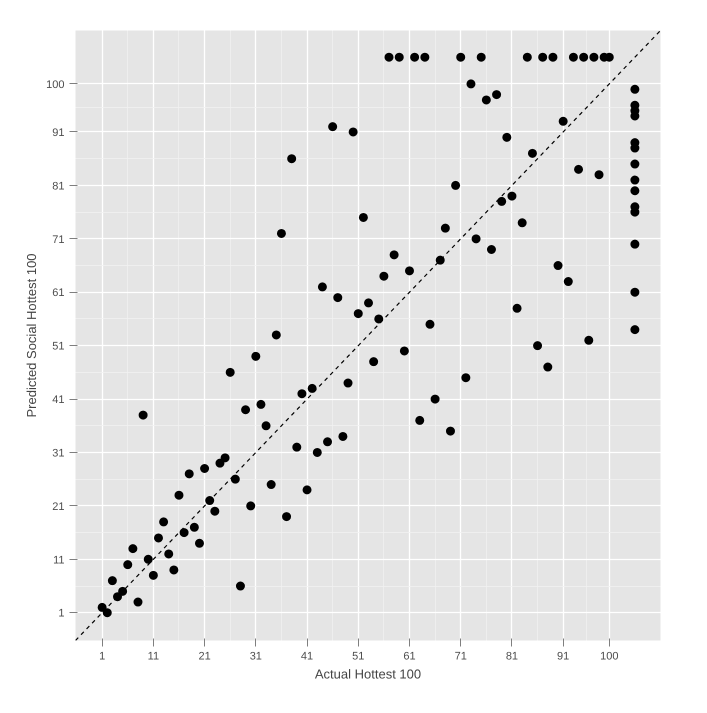 This screenshot has width=707, height=713. Describe the element at coordinates (154, 656) in the screenshot. I see `x-tick-label: 11` at that location.